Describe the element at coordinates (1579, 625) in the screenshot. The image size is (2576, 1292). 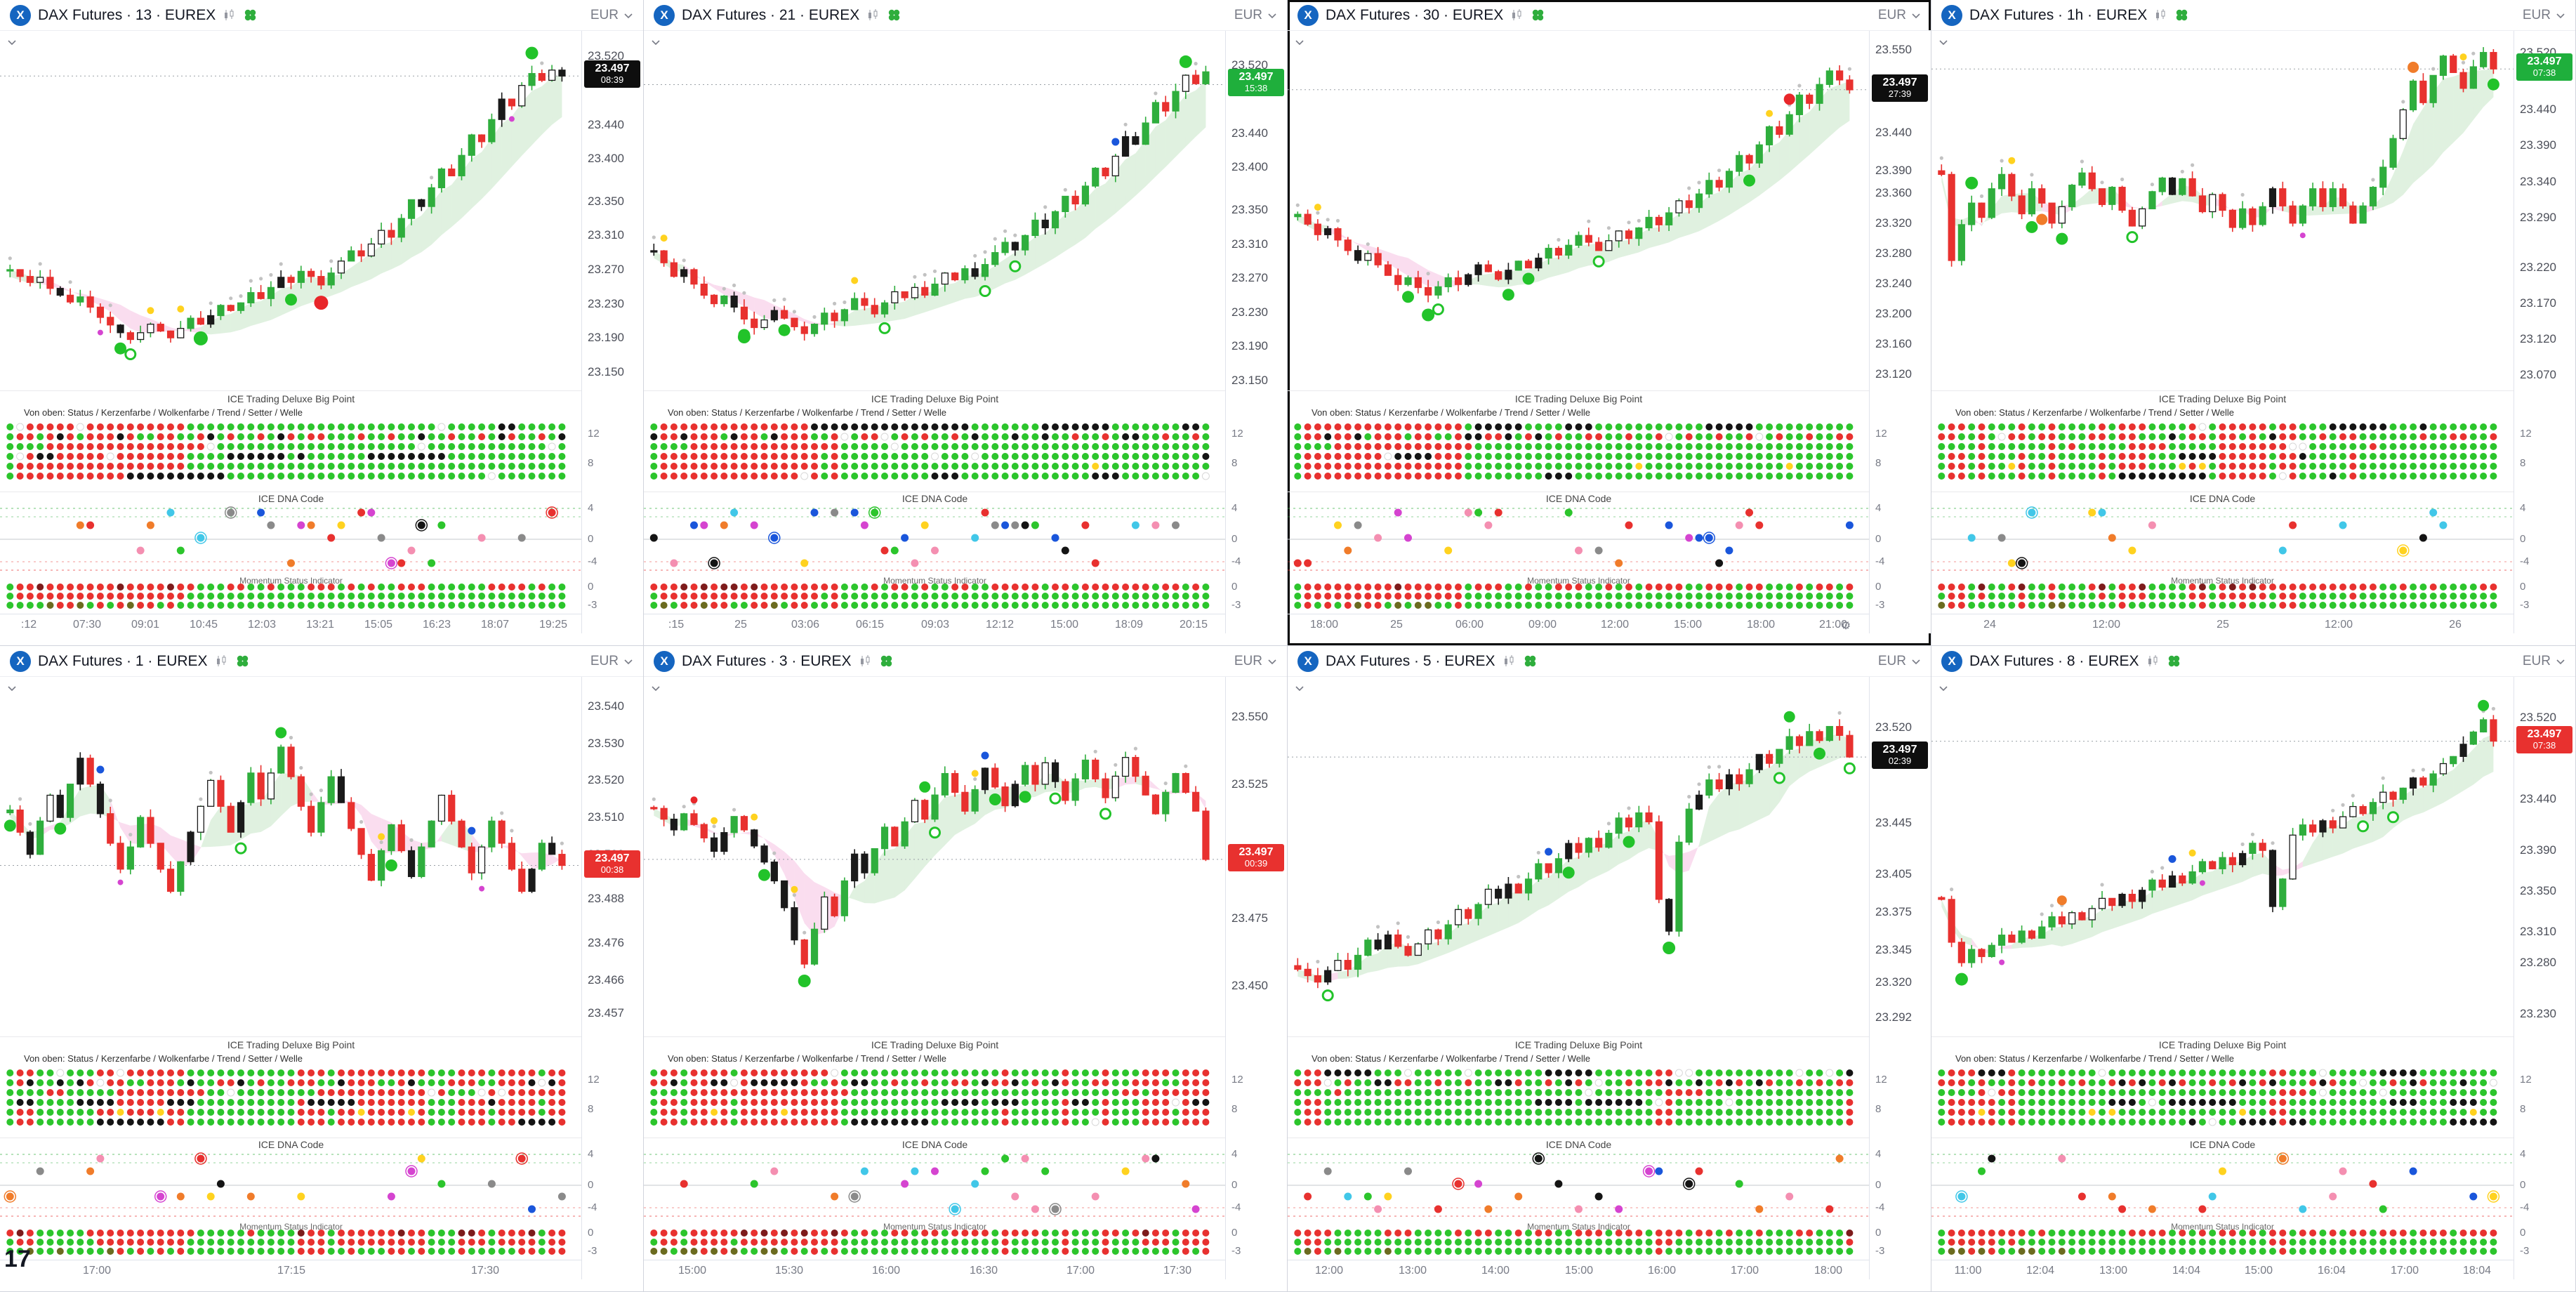
I see `time-axis: 18:00 25 06:00 09:00 12:00 15:00 18:00 21:00 ⚙` at that location.